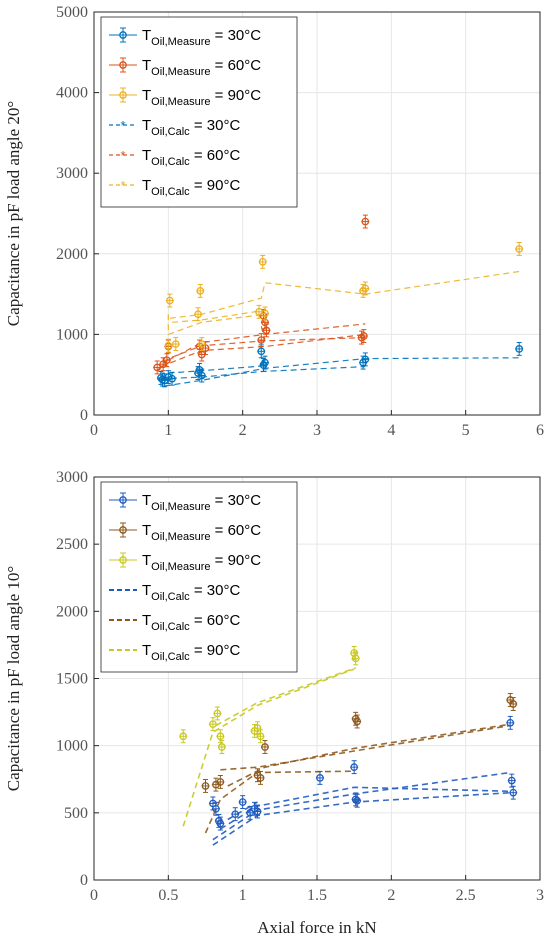  What do you see at coordinates (13, 213) in the screenshot?
I see `y-axis-label: Capacitance in pF load angle 20°` at bounding box center [13, 213].